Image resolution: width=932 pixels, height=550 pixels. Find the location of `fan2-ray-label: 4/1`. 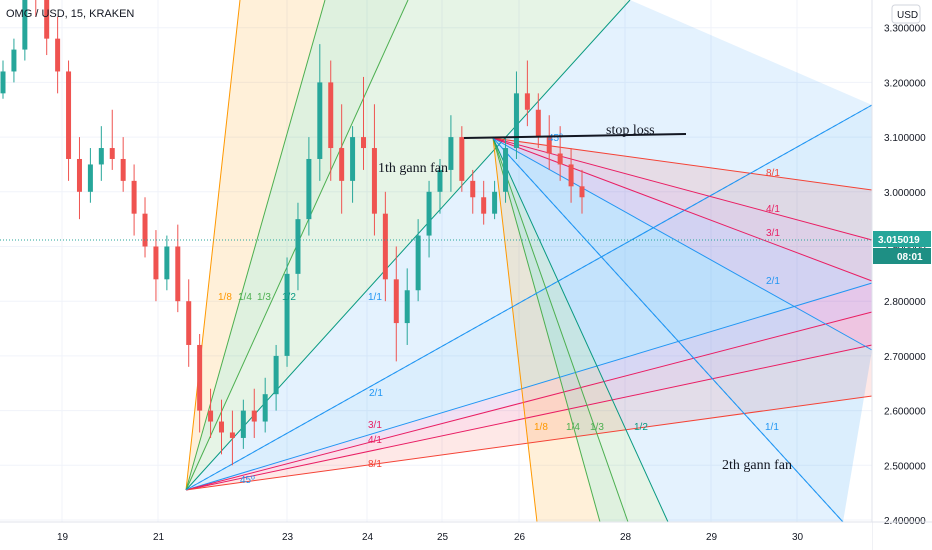

fan2-ray-label: 4/1 is located at coordinates (773, 209).